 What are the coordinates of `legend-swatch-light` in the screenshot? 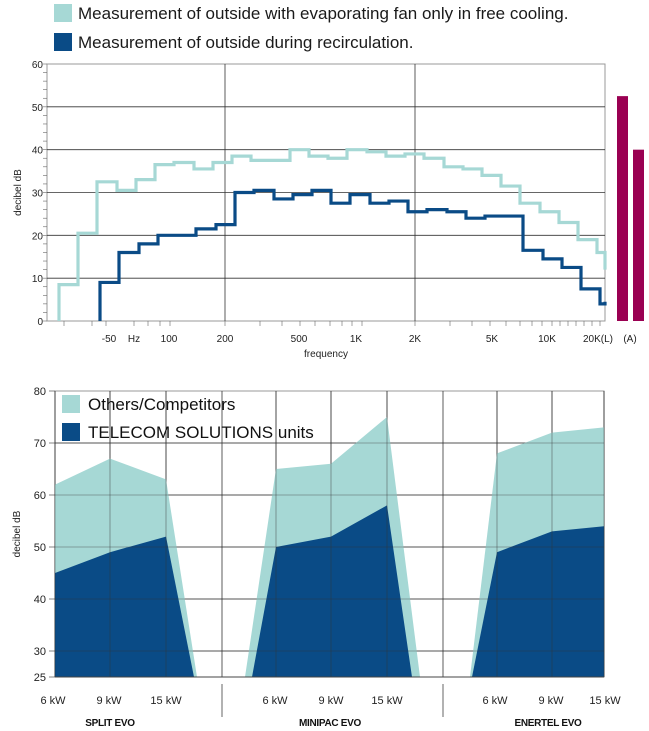 It's located at (63, 13).